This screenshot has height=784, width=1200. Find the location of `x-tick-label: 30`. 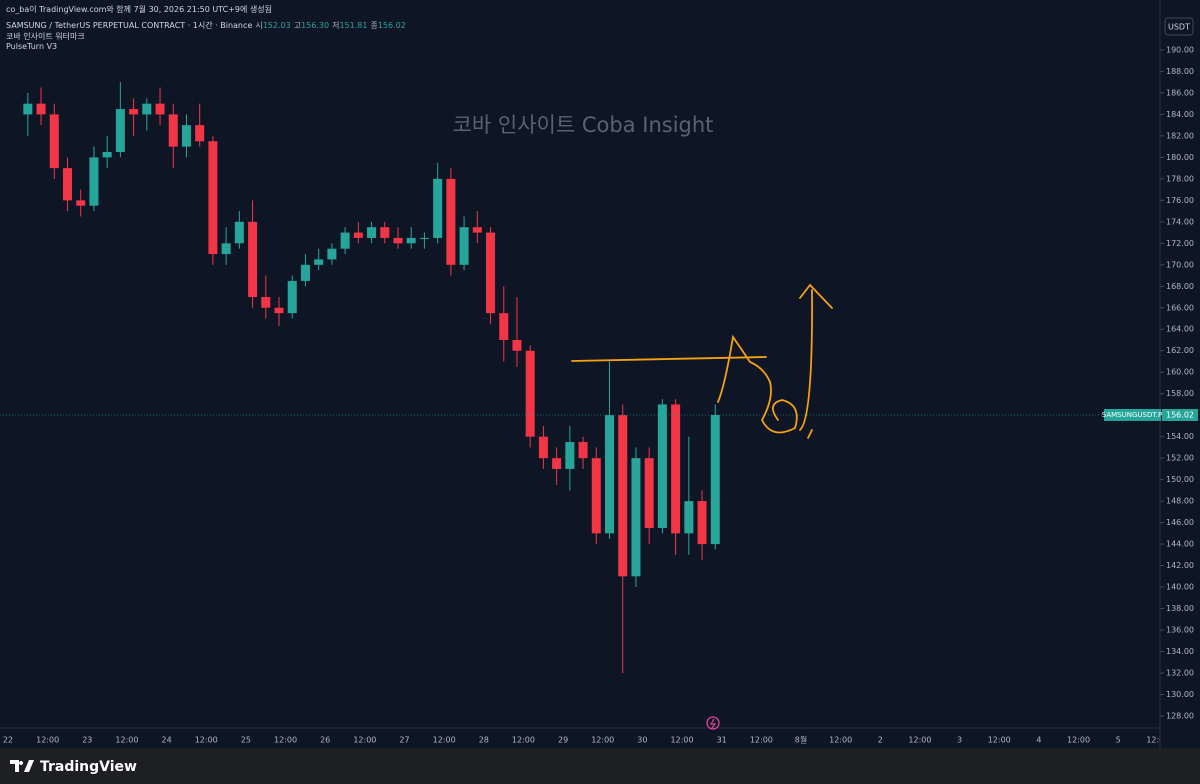

x-tick-label: 30 is located at coordinates (642, 740).